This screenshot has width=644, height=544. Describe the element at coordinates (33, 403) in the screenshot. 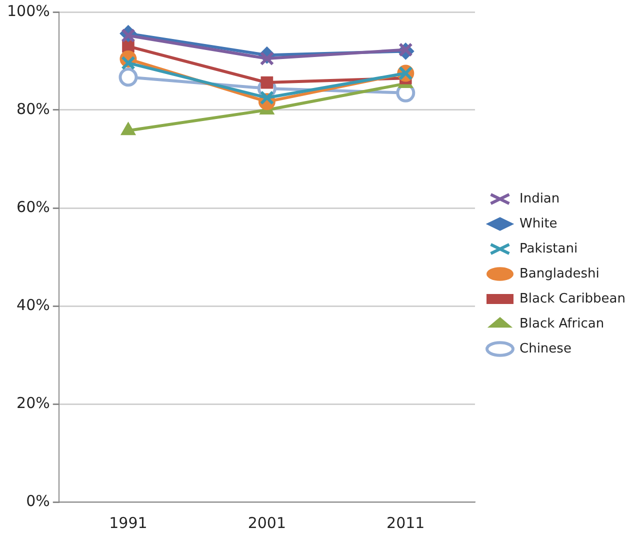

I see `y-tick-label: 20%` at that location.